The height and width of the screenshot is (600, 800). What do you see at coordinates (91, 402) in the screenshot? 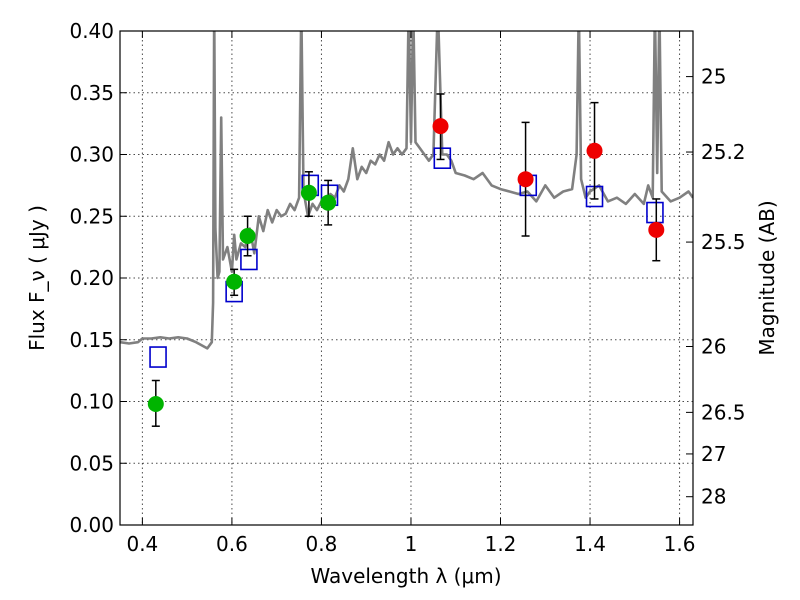
I see `y-tick-label: 0.10` at bounding box center [91, 402].